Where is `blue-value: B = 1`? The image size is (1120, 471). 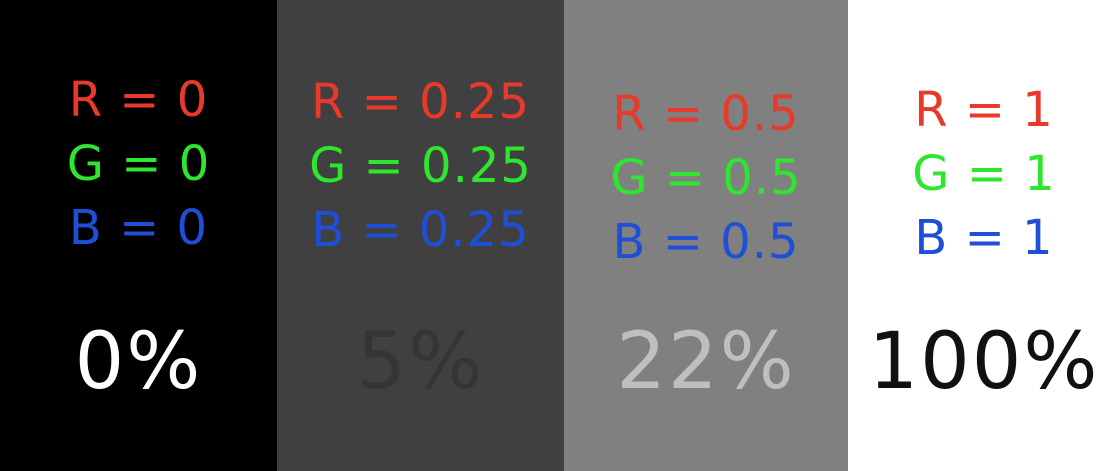 blue-value: B = 1 is located at coordinates (984, 238).